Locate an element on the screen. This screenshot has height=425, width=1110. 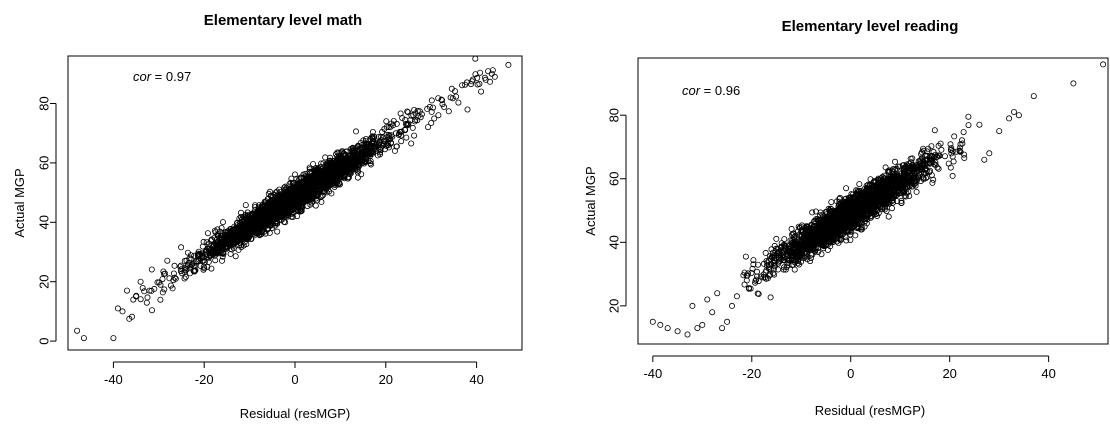
correlation-label: cor is located at coordinates (142, 76).